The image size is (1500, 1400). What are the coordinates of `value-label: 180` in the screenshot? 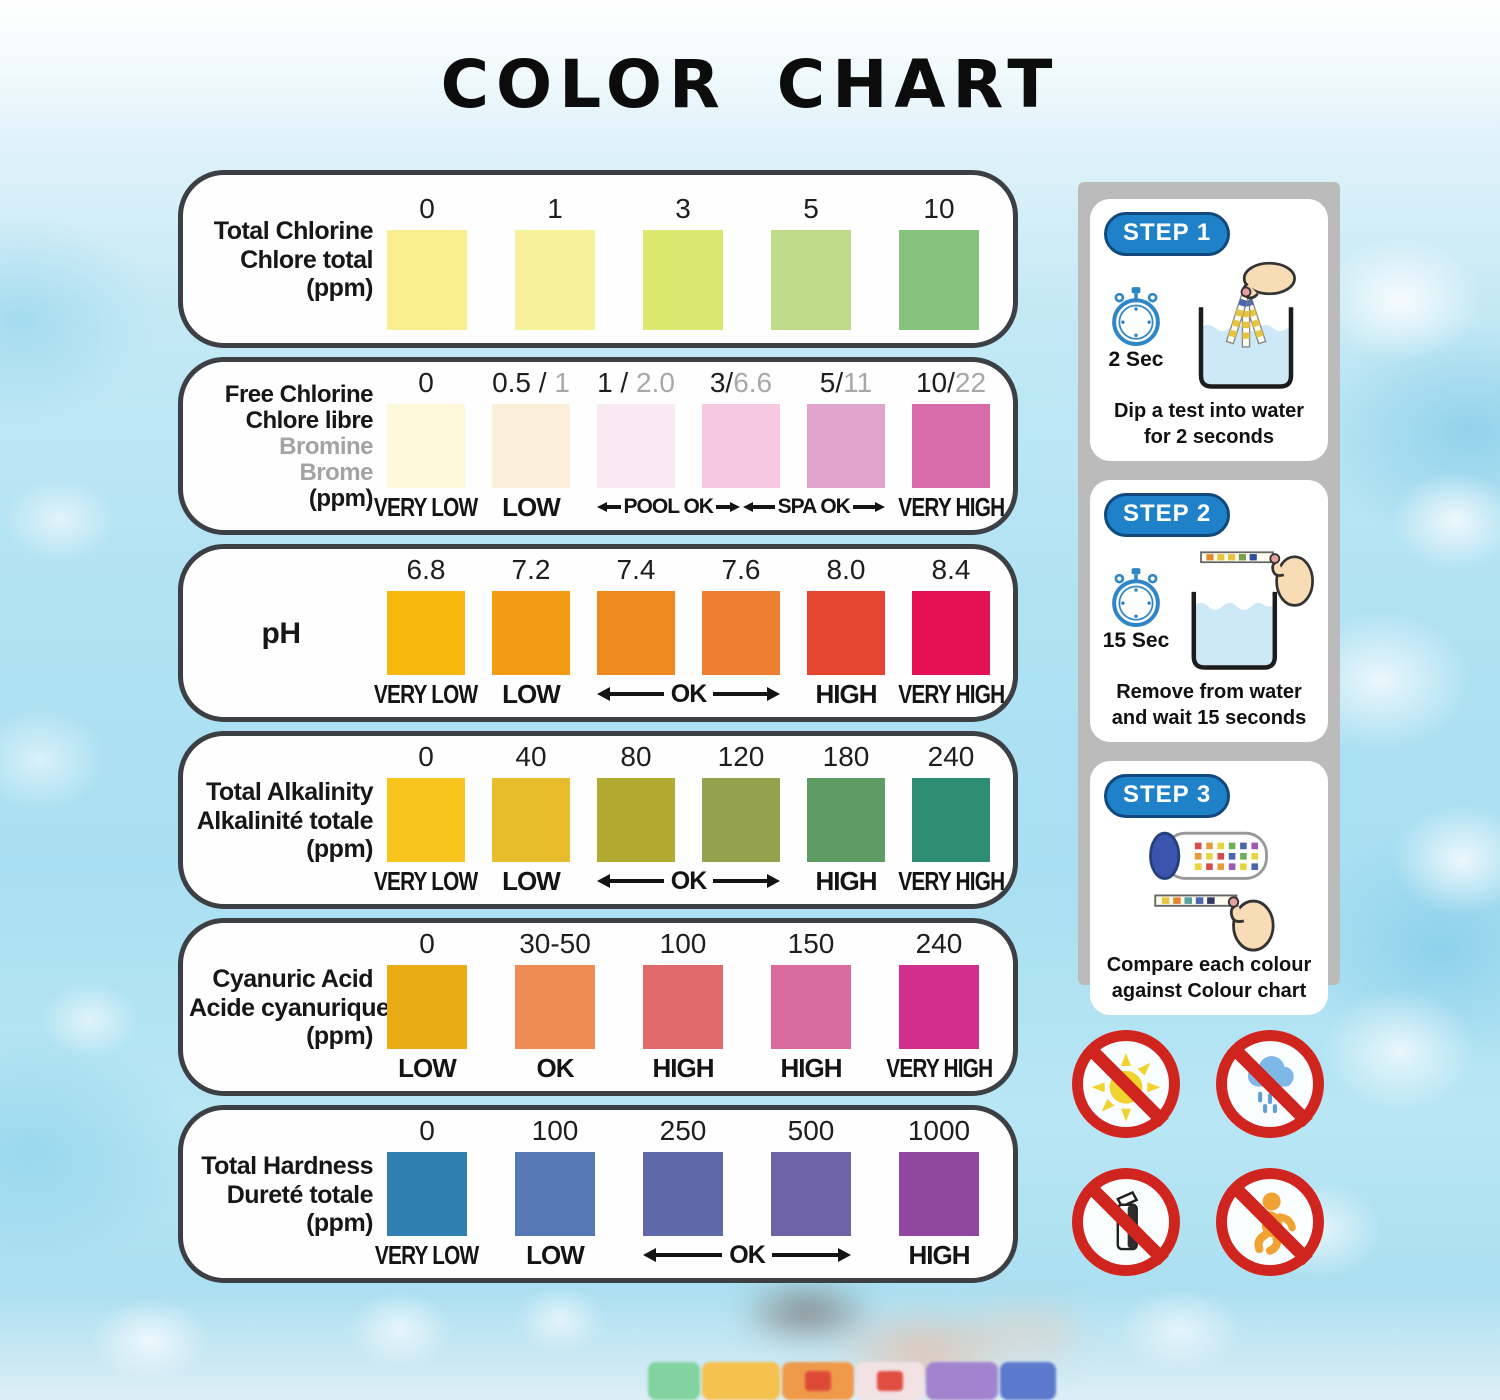 It's located at (846, 756).